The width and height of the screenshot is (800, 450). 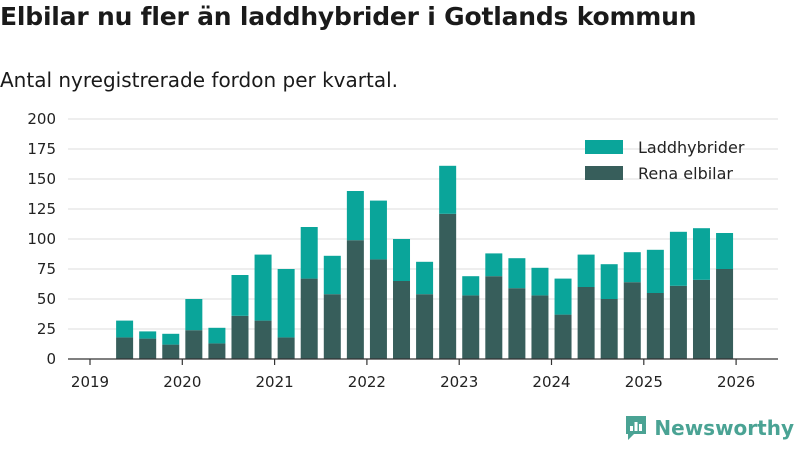 What do you see at coordinates (604, 147) in the screenshot?
I see `legend-swatch-laddhybrider` at bounding box center [604, 147].